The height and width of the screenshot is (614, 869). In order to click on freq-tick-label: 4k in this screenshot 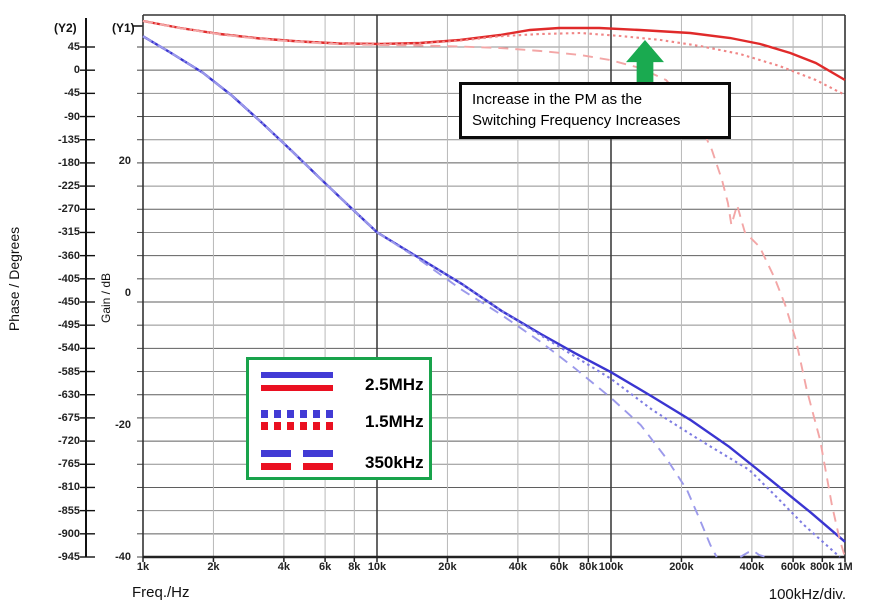, I will do `click(283, 567)`.